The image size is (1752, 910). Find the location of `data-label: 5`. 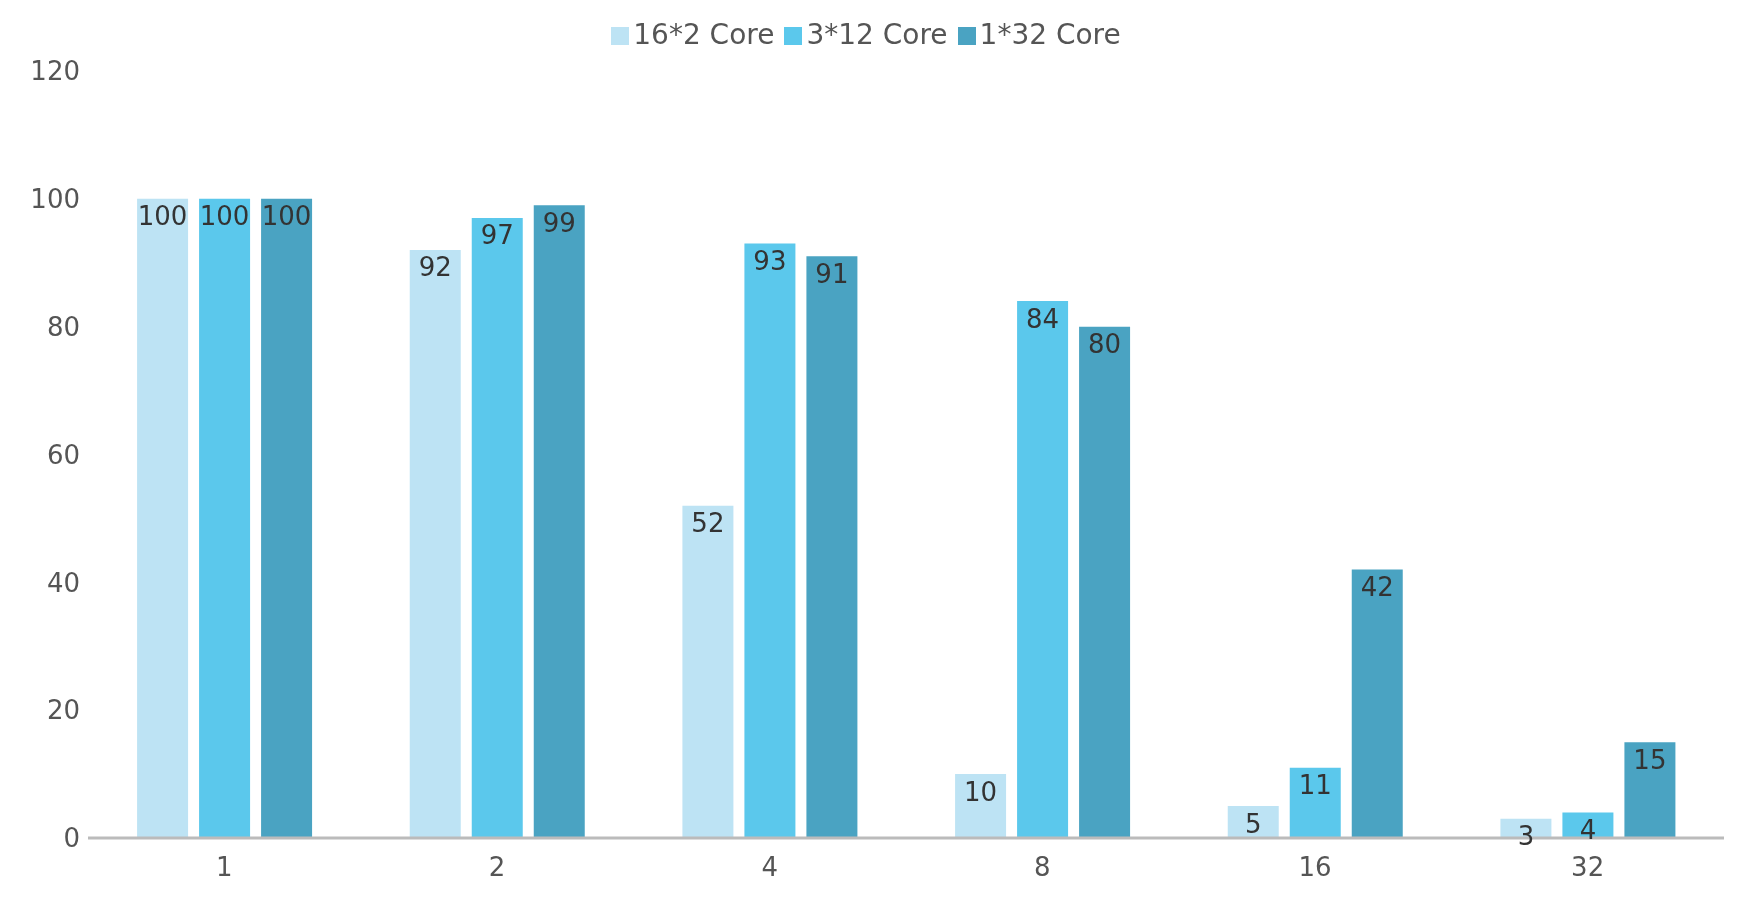

data-label: 5 is located at coordinates (1253, 823).